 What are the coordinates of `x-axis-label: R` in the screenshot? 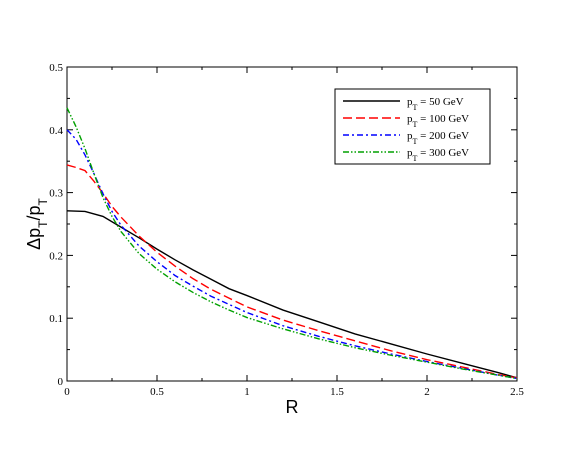 It's located at (292, 407).